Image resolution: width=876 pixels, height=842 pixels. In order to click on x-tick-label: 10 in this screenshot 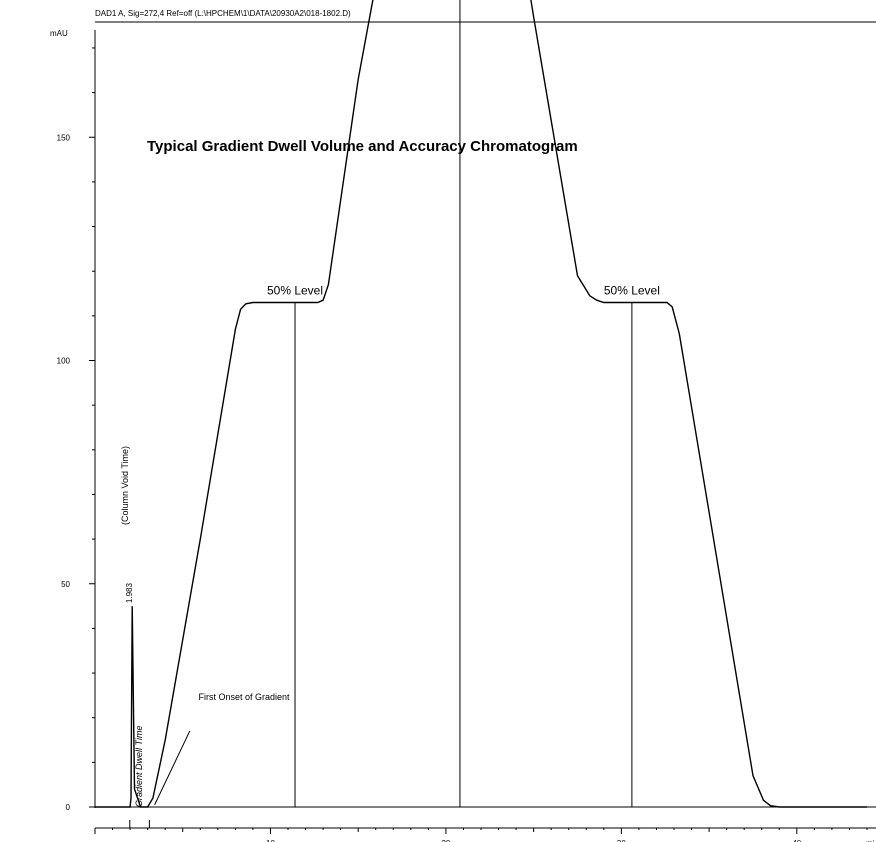, I will do `click(270, 840)`.